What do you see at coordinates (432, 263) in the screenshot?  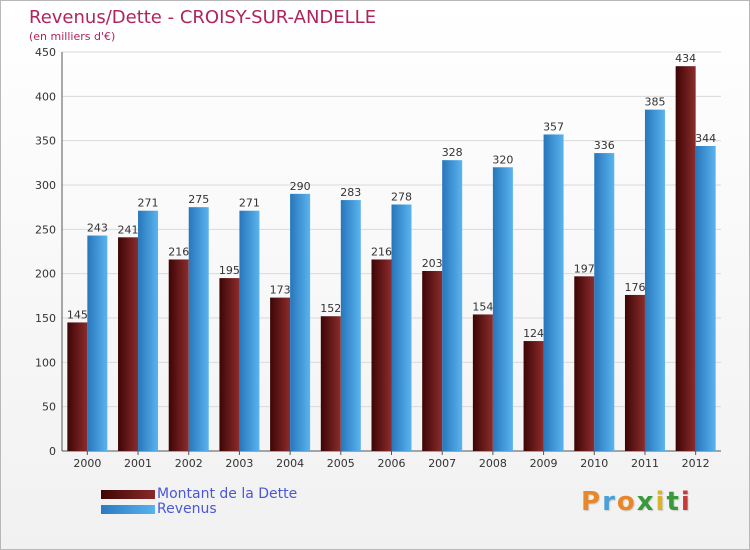 I see `data-label-dette: 203` at bounding box center [432, 263].